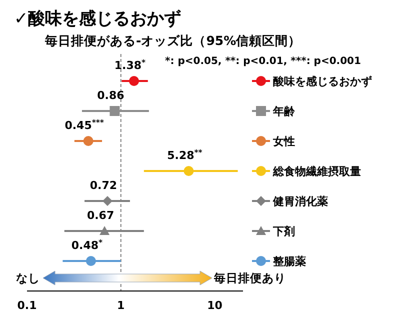 The height and width of the screenshot is (328, 400). I want to click on annotation: 毎日排便あり, so click(250, 278).